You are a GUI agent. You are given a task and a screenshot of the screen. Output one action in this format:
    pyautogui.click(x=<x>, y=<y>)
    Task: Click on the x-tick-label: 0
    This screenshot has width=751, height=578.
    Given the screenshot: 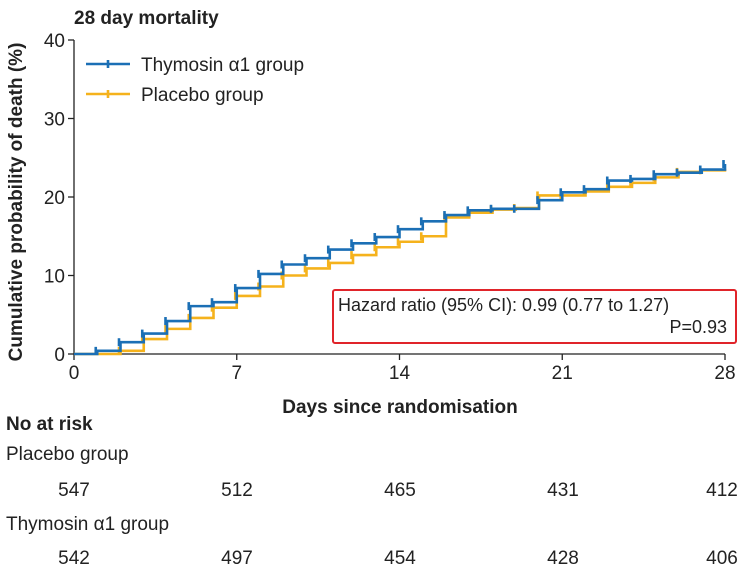 What is the action you would take?
    pyautogui.click(x=74, y=373)
    